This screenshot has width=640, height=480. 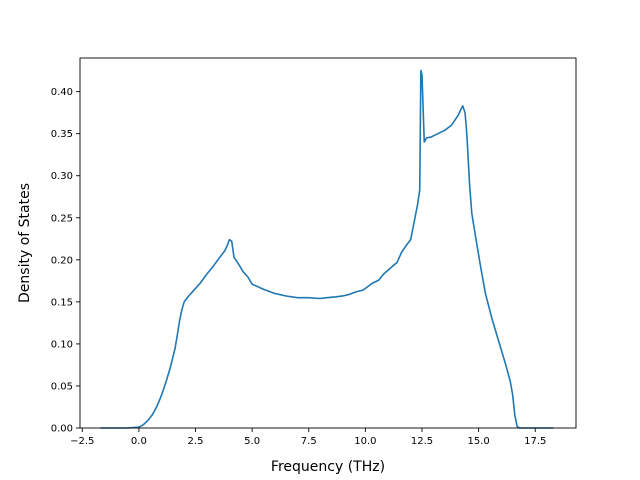 What do you see at coordinates (535, 441) in the screenshot?
I see `x-tick-label: 17.5` at bounding box center [535, 441].